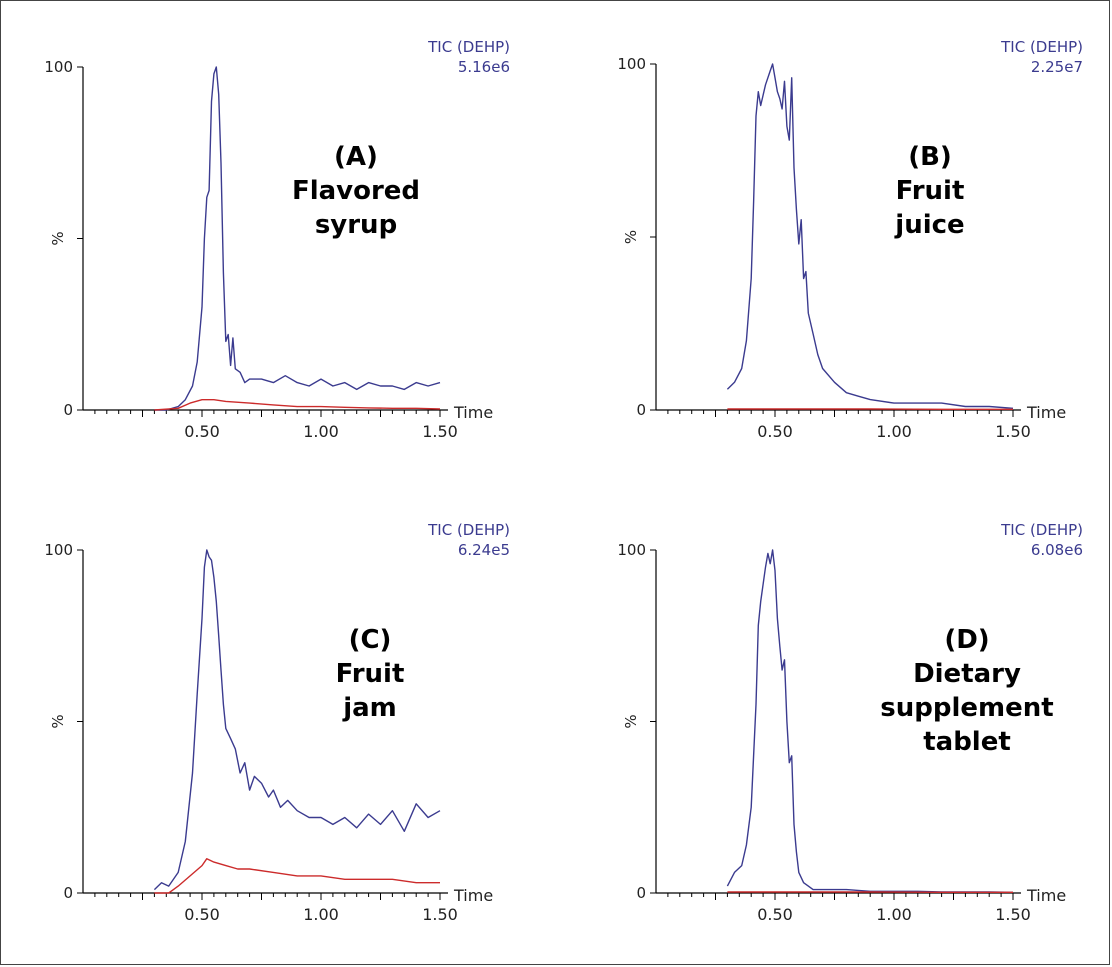 This screenshot has height=967, width=1112. What do you see at coordinates (370, 640) in the screenshot?
I see `panel-caption-line: (C)` at bounding box center [370, 640].